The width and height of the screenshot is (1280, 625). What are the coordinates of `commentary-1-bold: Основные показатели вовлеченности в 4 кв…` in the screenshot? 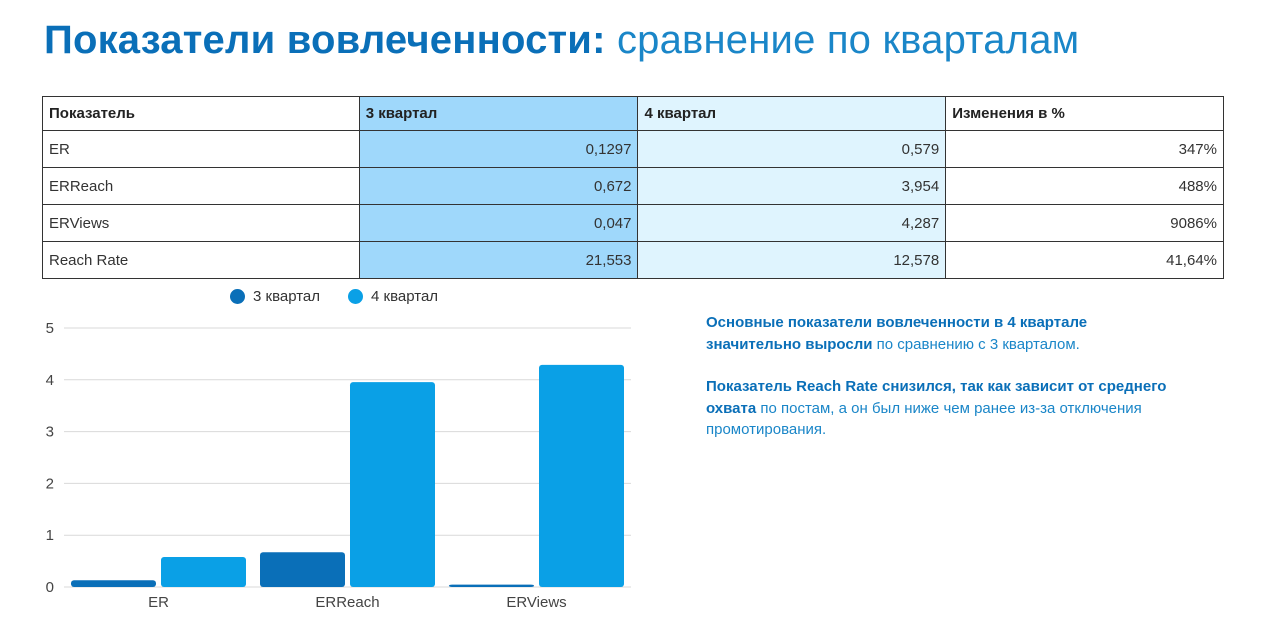 It's located at (897, 333).